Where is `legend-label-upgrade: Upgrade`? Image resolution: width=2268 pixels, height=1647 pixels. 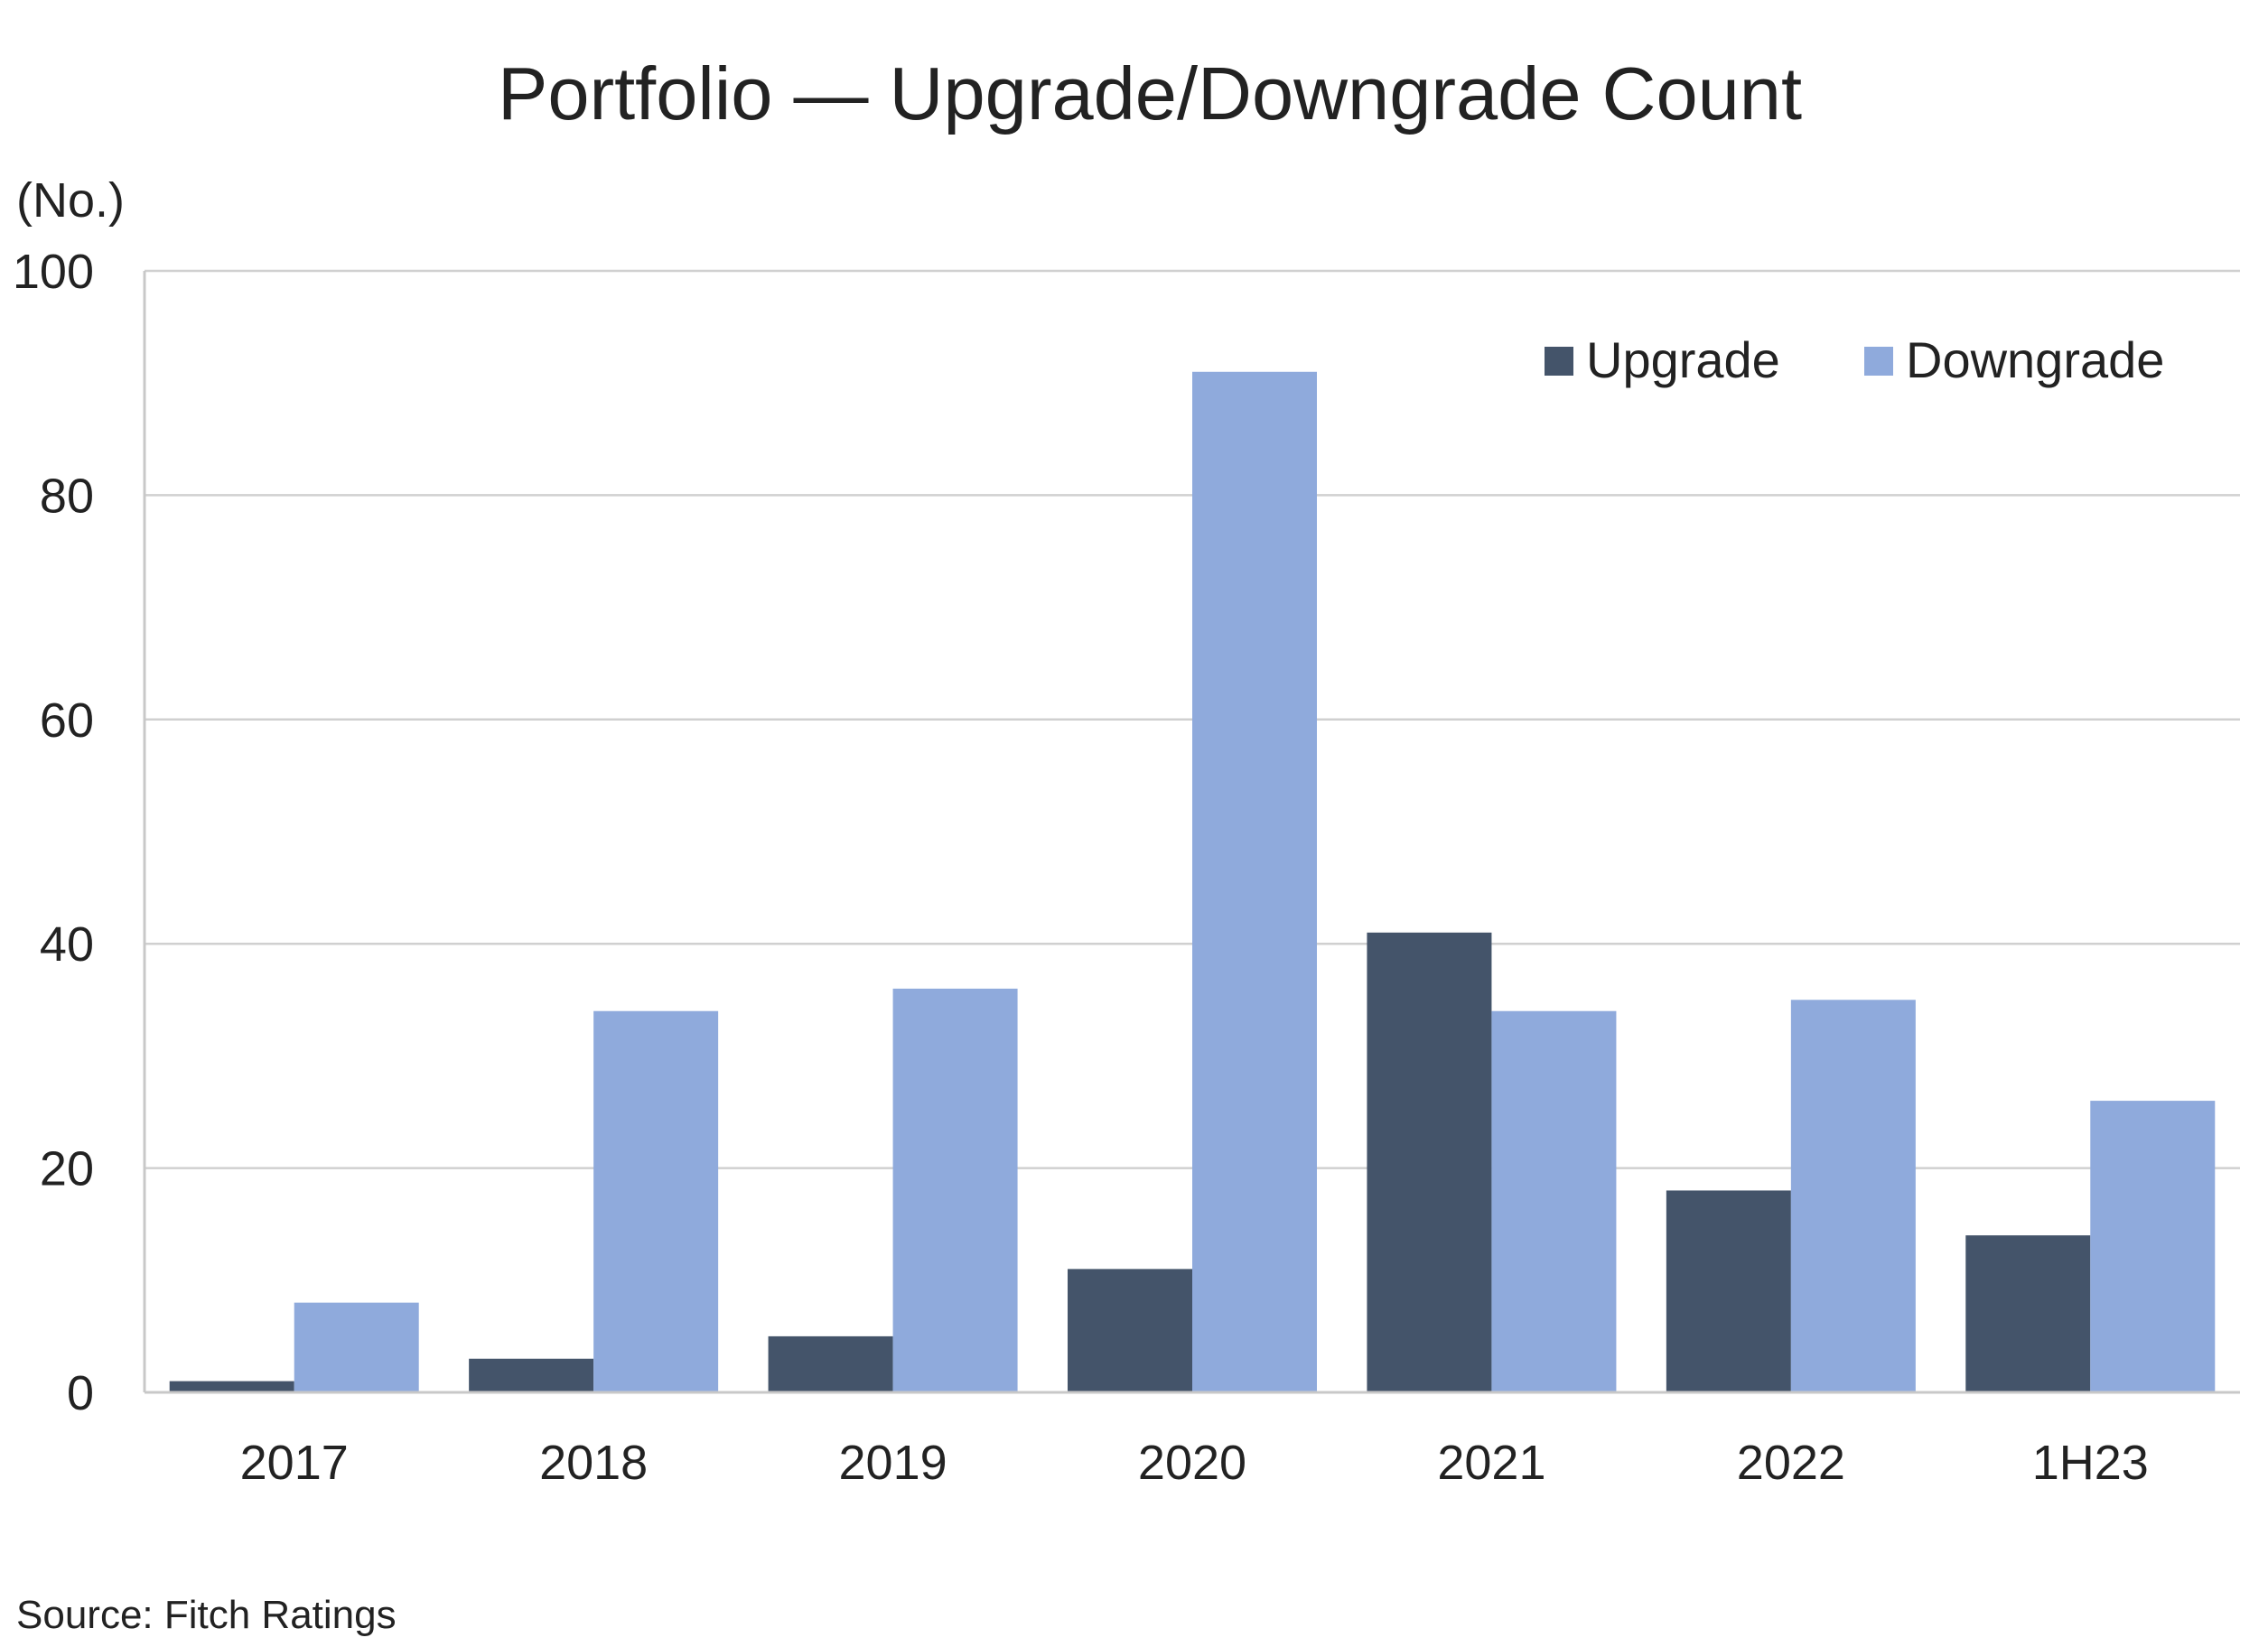 legend-label-upgrade: Upgrade is located at coordinates (1683, 359).